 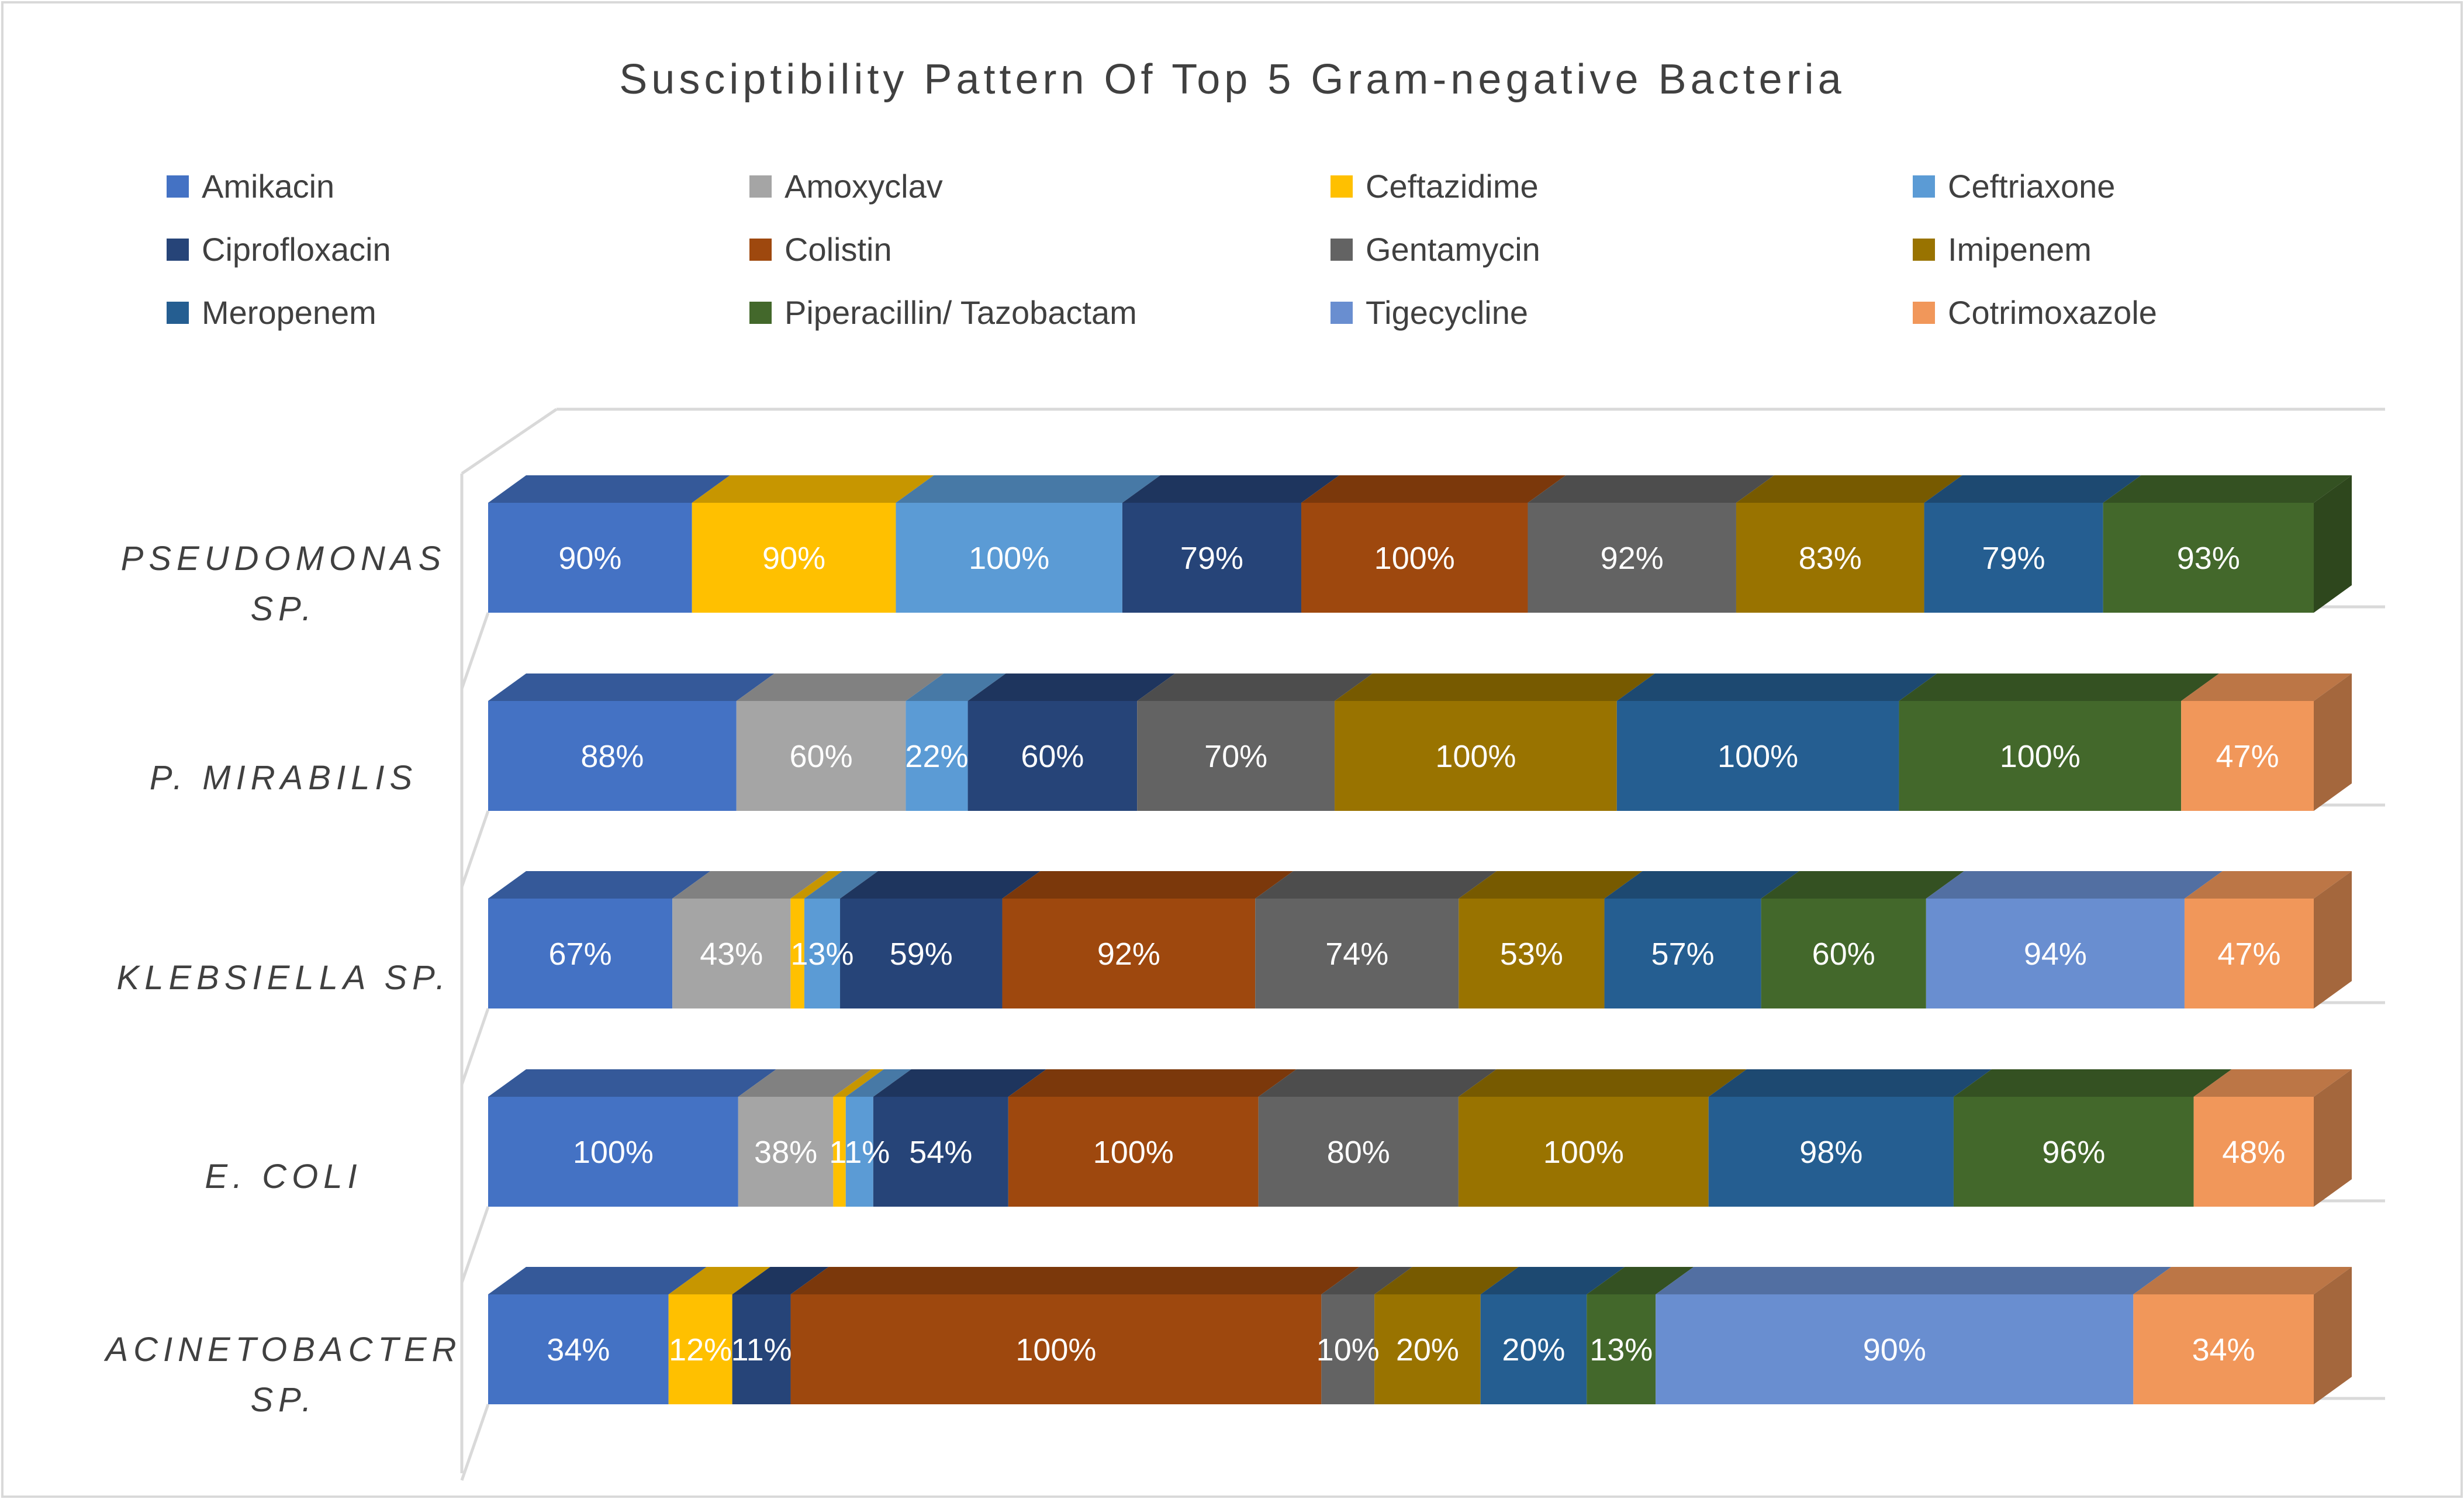 What do you see at coordinates (838, 249) in the screenshot?
I see `legend-label: Colistin` at bounding box center [838, 249].